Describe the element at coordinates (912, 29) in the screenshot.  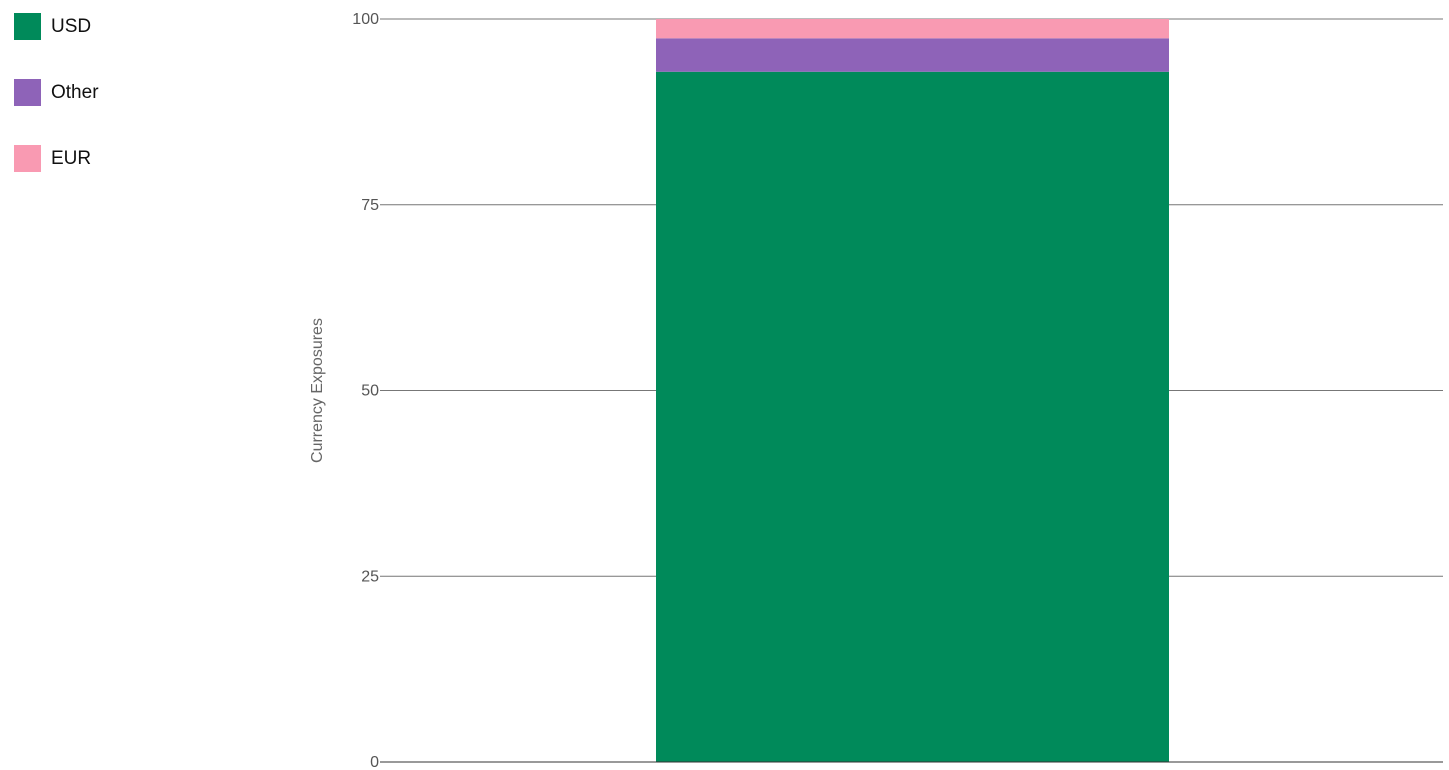
I see `bar-segment-eur` at that location.